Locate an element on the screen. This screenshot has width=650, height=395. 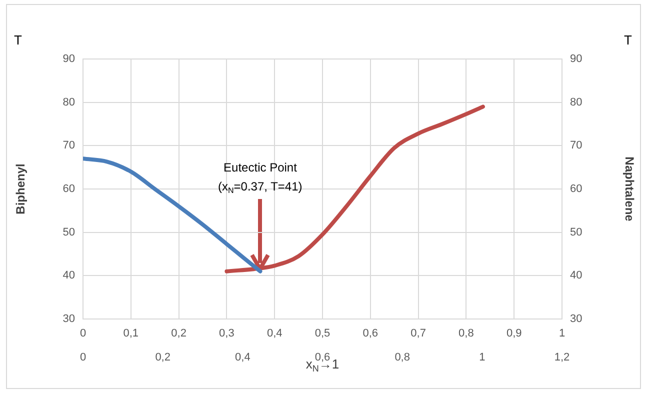
y-tick-label: 90 is located at coordinates (68, 59).